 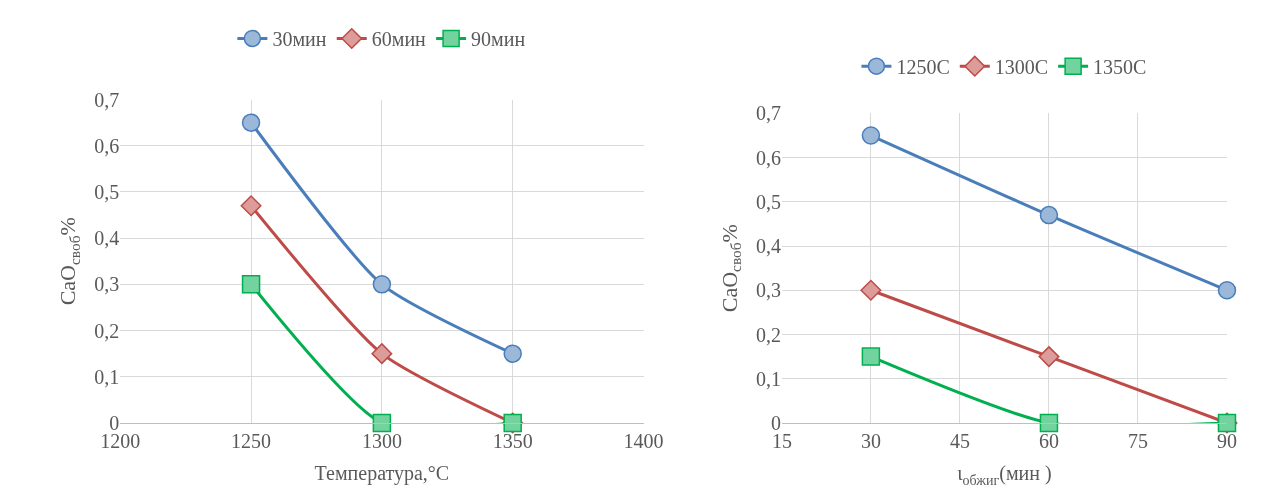 I want to click on x-tick-label: 1350, so click(x=512, y=440).